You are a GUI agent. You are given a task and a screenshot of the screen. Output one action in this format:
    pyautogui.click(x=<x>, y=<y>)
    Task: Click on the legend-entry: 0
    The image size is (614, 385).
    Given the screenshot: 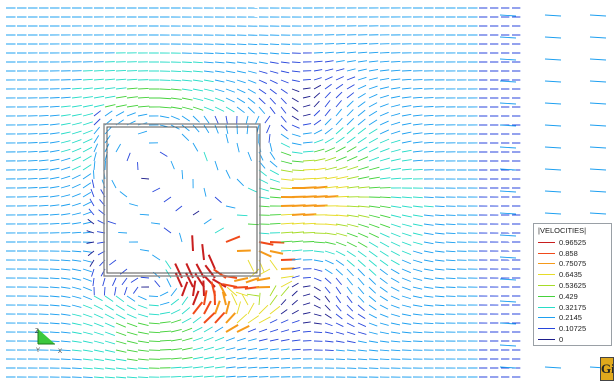 What is the action you would take?
    pyautogui.click(x=573, y=339)
    